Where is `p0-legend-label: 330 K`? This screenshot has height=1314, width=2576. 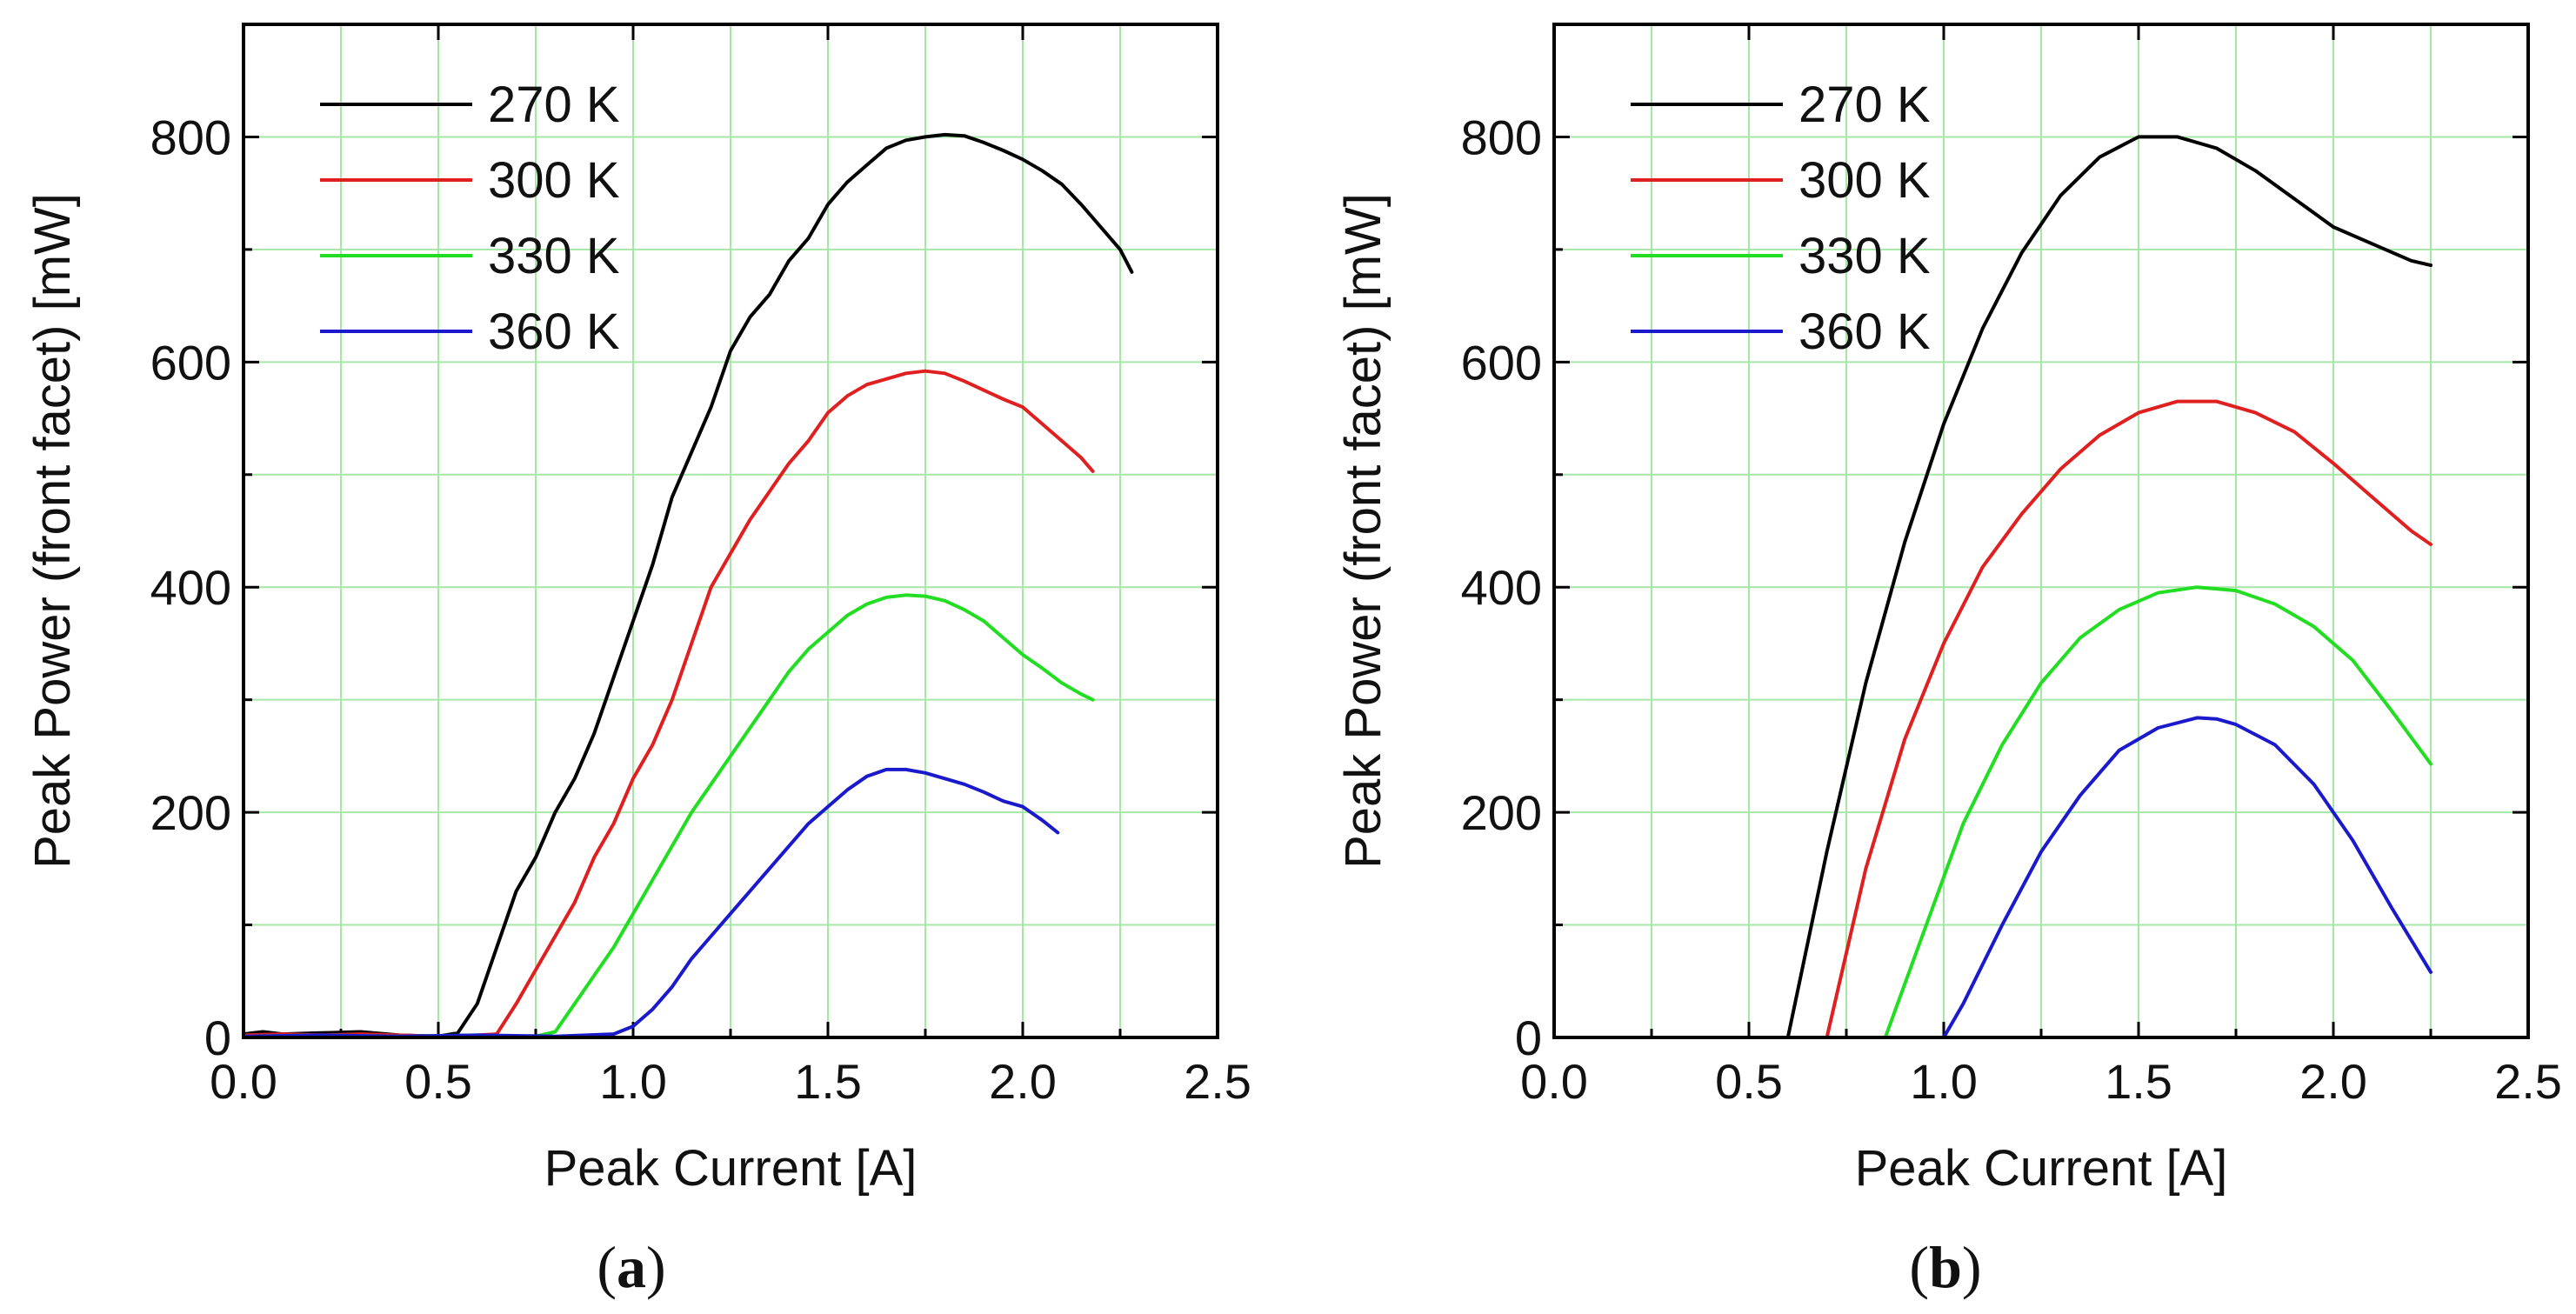 p0-legend-label: 330 K is located at coordinates (554, 256).